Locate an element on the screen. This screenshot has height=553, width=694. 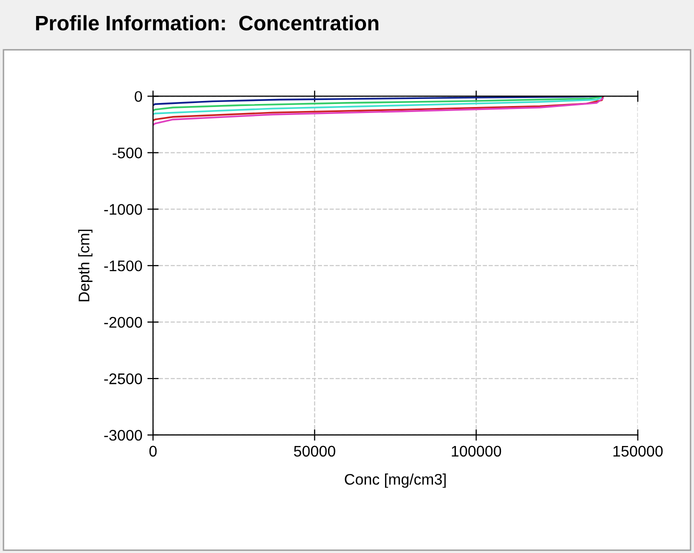
x-tick-label: 0 is located at coordinates (153, 451).